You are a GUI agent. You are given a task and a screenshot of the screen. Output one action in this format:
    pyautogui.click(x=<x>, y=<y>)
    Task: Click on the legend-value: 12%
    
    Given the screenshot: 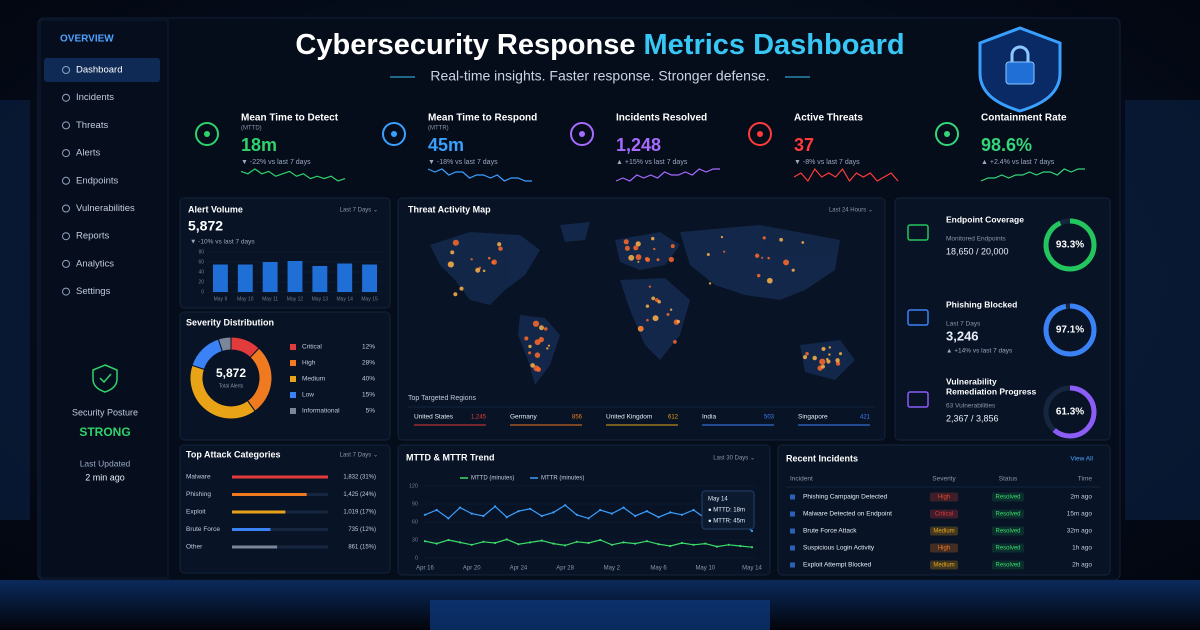 What is the action you would take?
    pyautogui.click(x=368, y=347)
    